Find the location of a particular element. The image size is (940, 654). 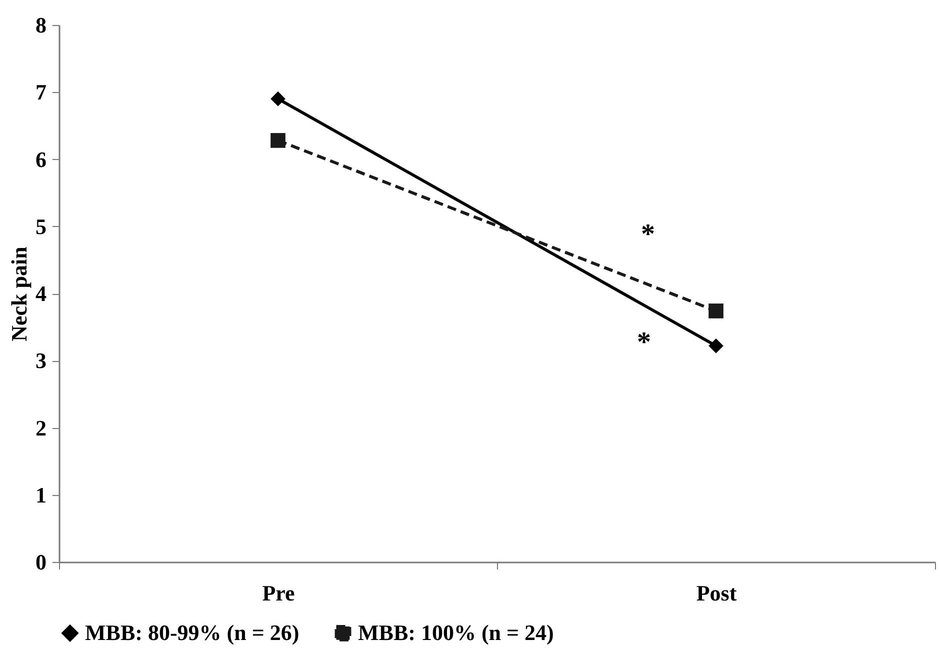

legend-label: MBB: 100% (n = 24) is located at coordinates (456, 633).